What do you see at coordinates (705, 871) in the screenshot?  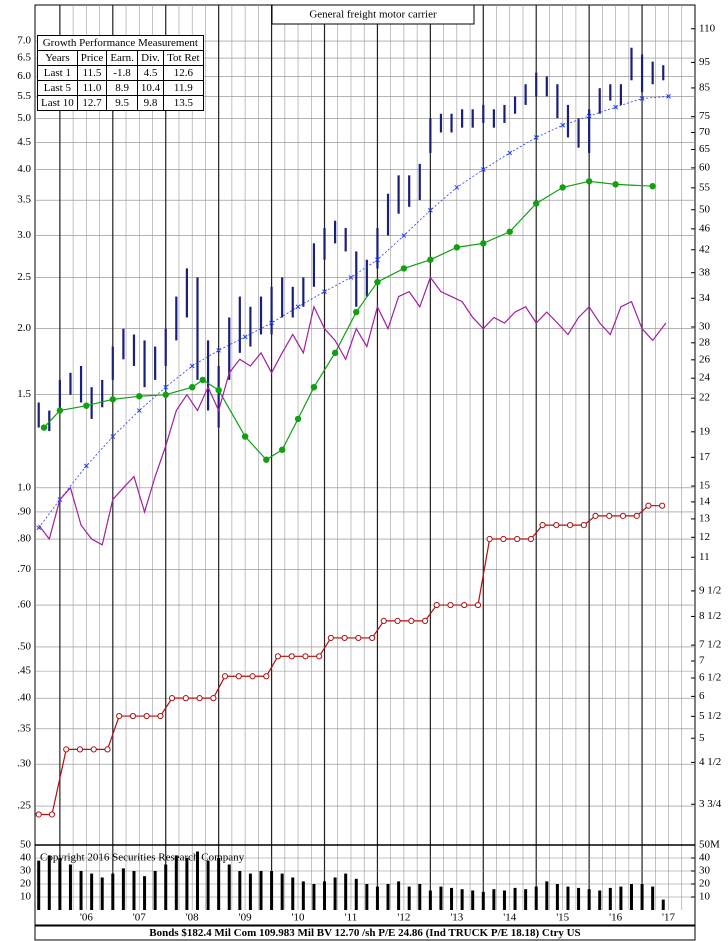 I see `volume-y2-tick-label: 30` at bounding box center [705, 871].